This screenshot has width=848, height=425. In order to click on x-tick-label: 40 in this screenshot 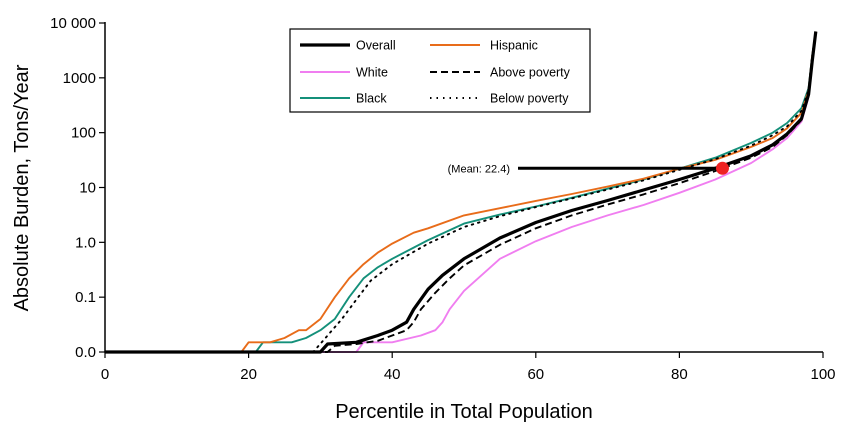, I will do `click(392, 374)`.